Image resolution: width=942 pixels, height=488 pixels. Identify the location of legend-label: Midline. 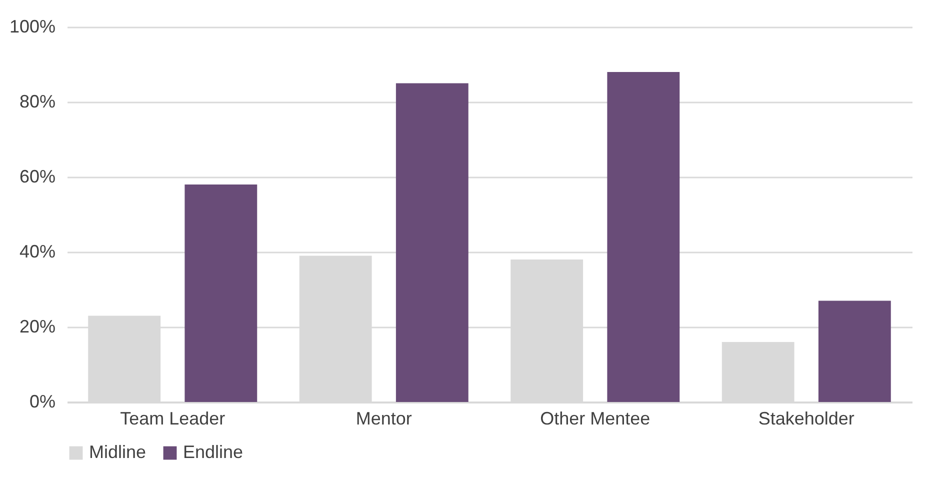
(117, 452).